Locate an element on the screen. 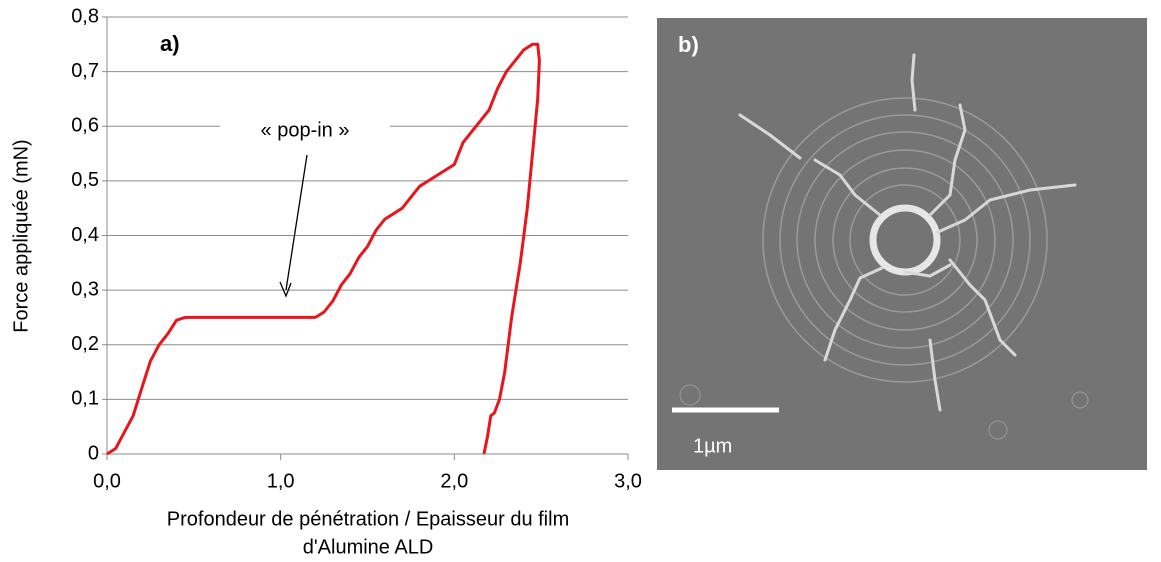  y-tick-label: 0,1 is located at coordinates (85, 399).